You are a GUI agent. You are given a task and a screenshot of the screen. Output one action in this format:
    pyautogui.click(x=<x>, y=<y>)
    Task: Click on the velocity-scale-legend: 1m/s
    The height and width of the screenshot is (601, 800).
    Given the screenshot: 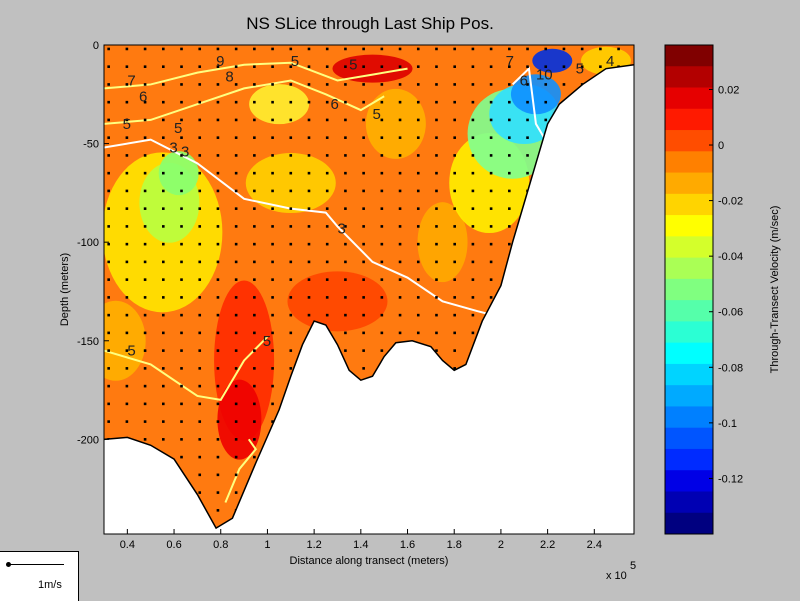 What is the action you would take?
    pyautogui.click(x=39, y=576)
    